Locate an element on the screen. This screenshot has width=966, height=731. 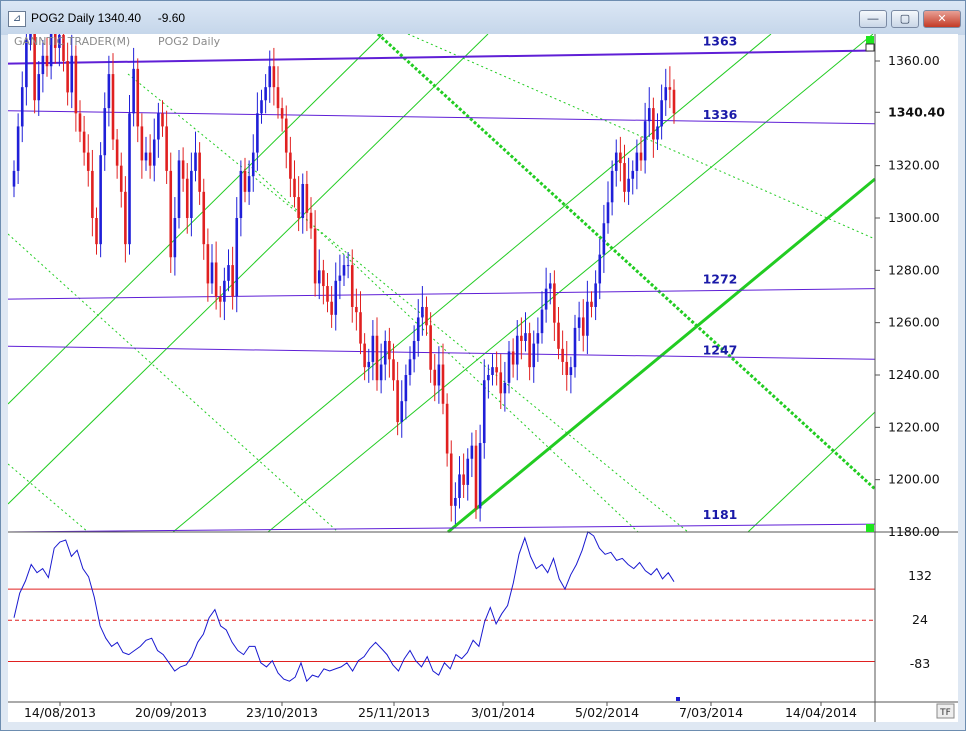
oscillator-tick-label: 132 is located at coordinates (920, 575).